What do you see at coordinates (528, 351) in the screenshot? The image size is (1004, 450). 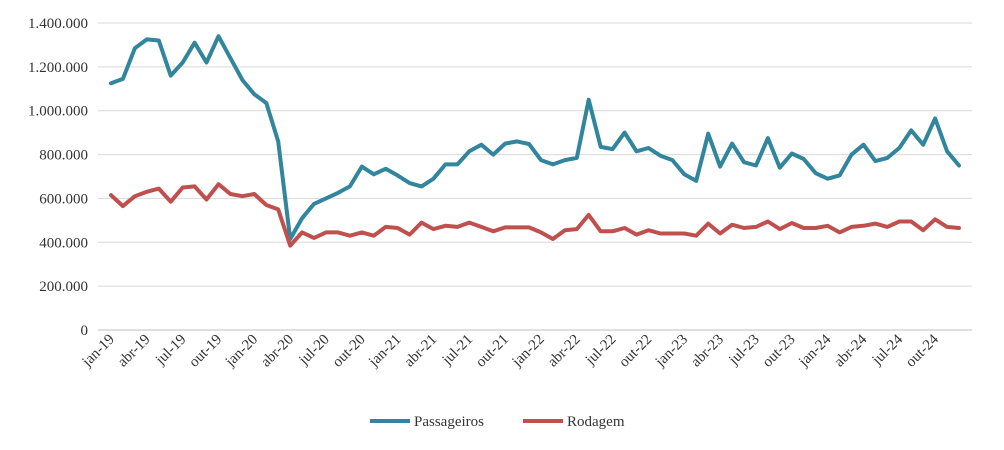 I see `x-tick-label: jan-22` at bounding box center [528, 351].